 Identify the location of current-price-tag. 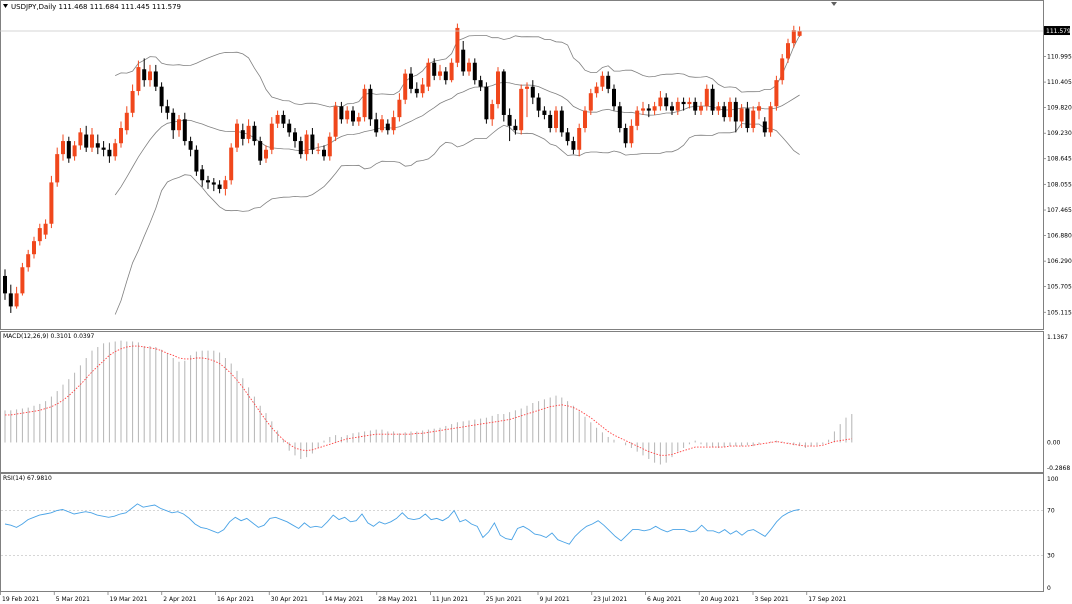
(1057, 31).